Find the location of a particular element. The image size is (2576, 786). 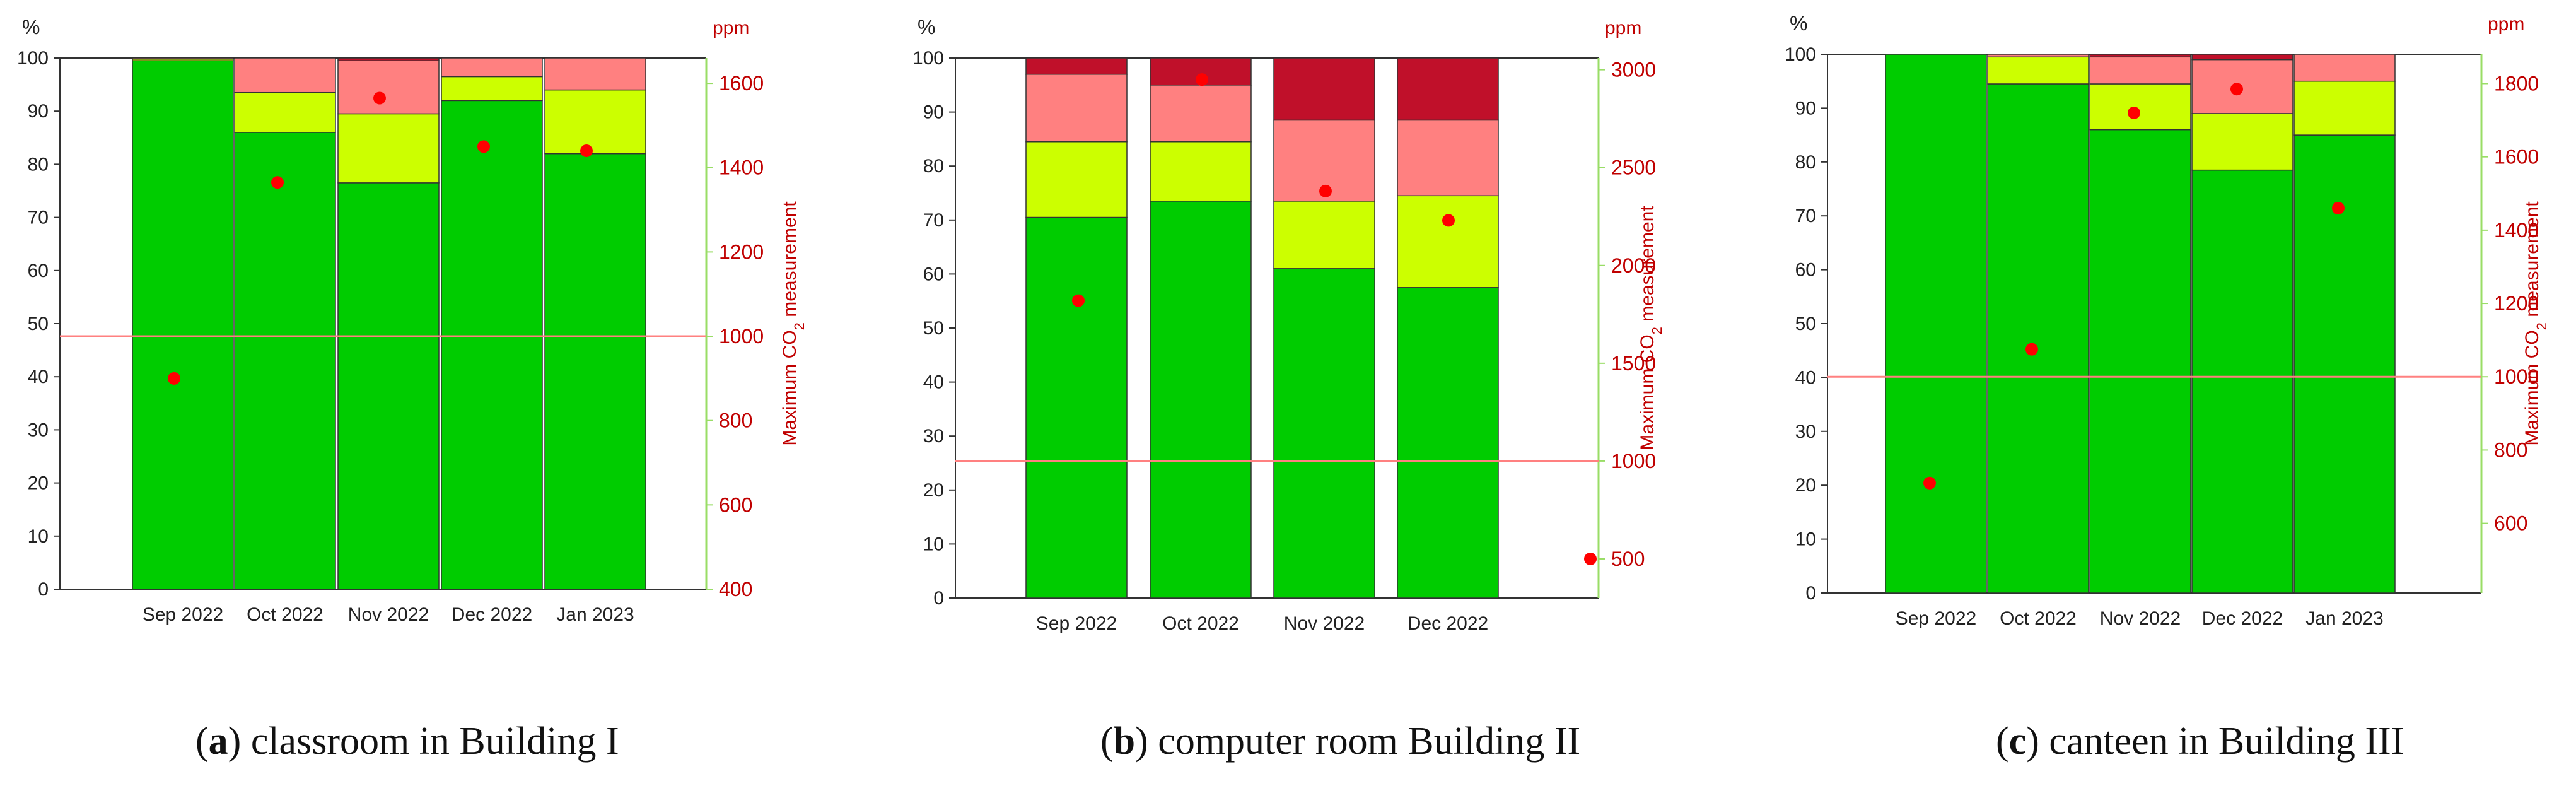

x-tick-label: Jan 2023 is located at coordinates (595, 614).